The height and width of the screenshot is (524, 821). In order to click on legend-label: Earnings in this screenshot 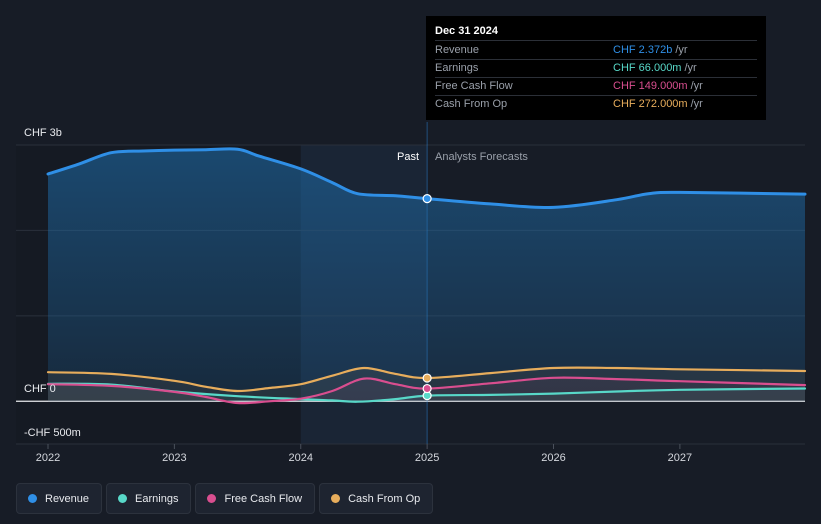, I will do `click(157, 498)`.